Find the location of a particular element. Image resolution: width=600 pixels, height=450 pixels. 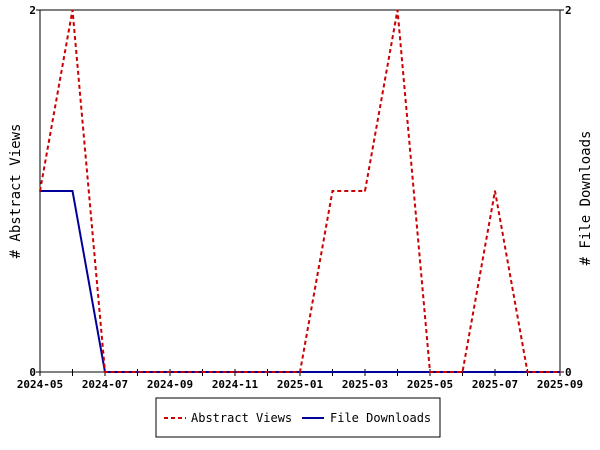

x-tick-label: 2025-07 is located at coordinates (495, 384).